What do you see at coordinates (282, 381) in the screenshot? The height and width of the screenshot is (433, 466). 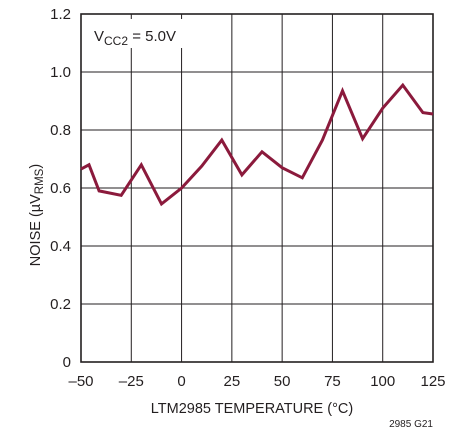 I see `x-tick-label: 50` at bounding box center [282, 381].